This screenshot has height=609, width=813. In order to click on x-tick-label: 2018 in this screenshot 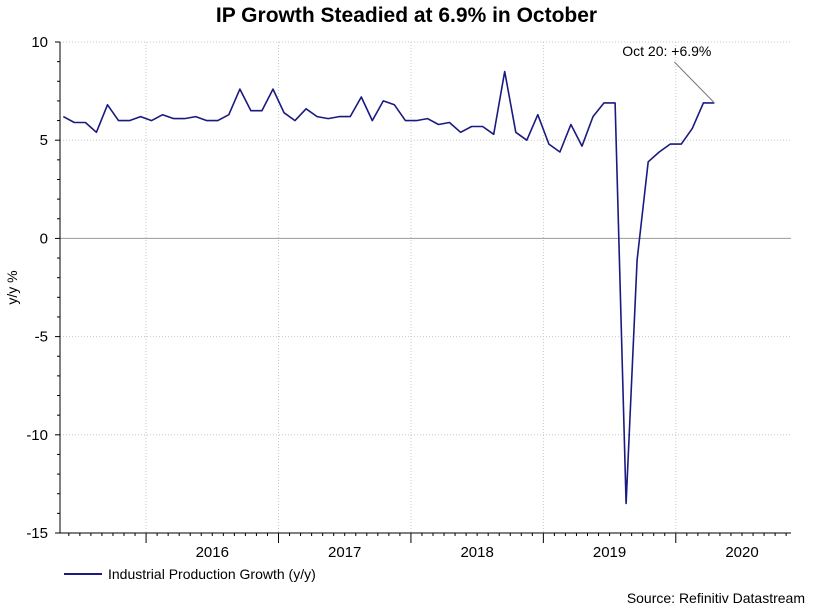, I will do `click(476, 552)`.